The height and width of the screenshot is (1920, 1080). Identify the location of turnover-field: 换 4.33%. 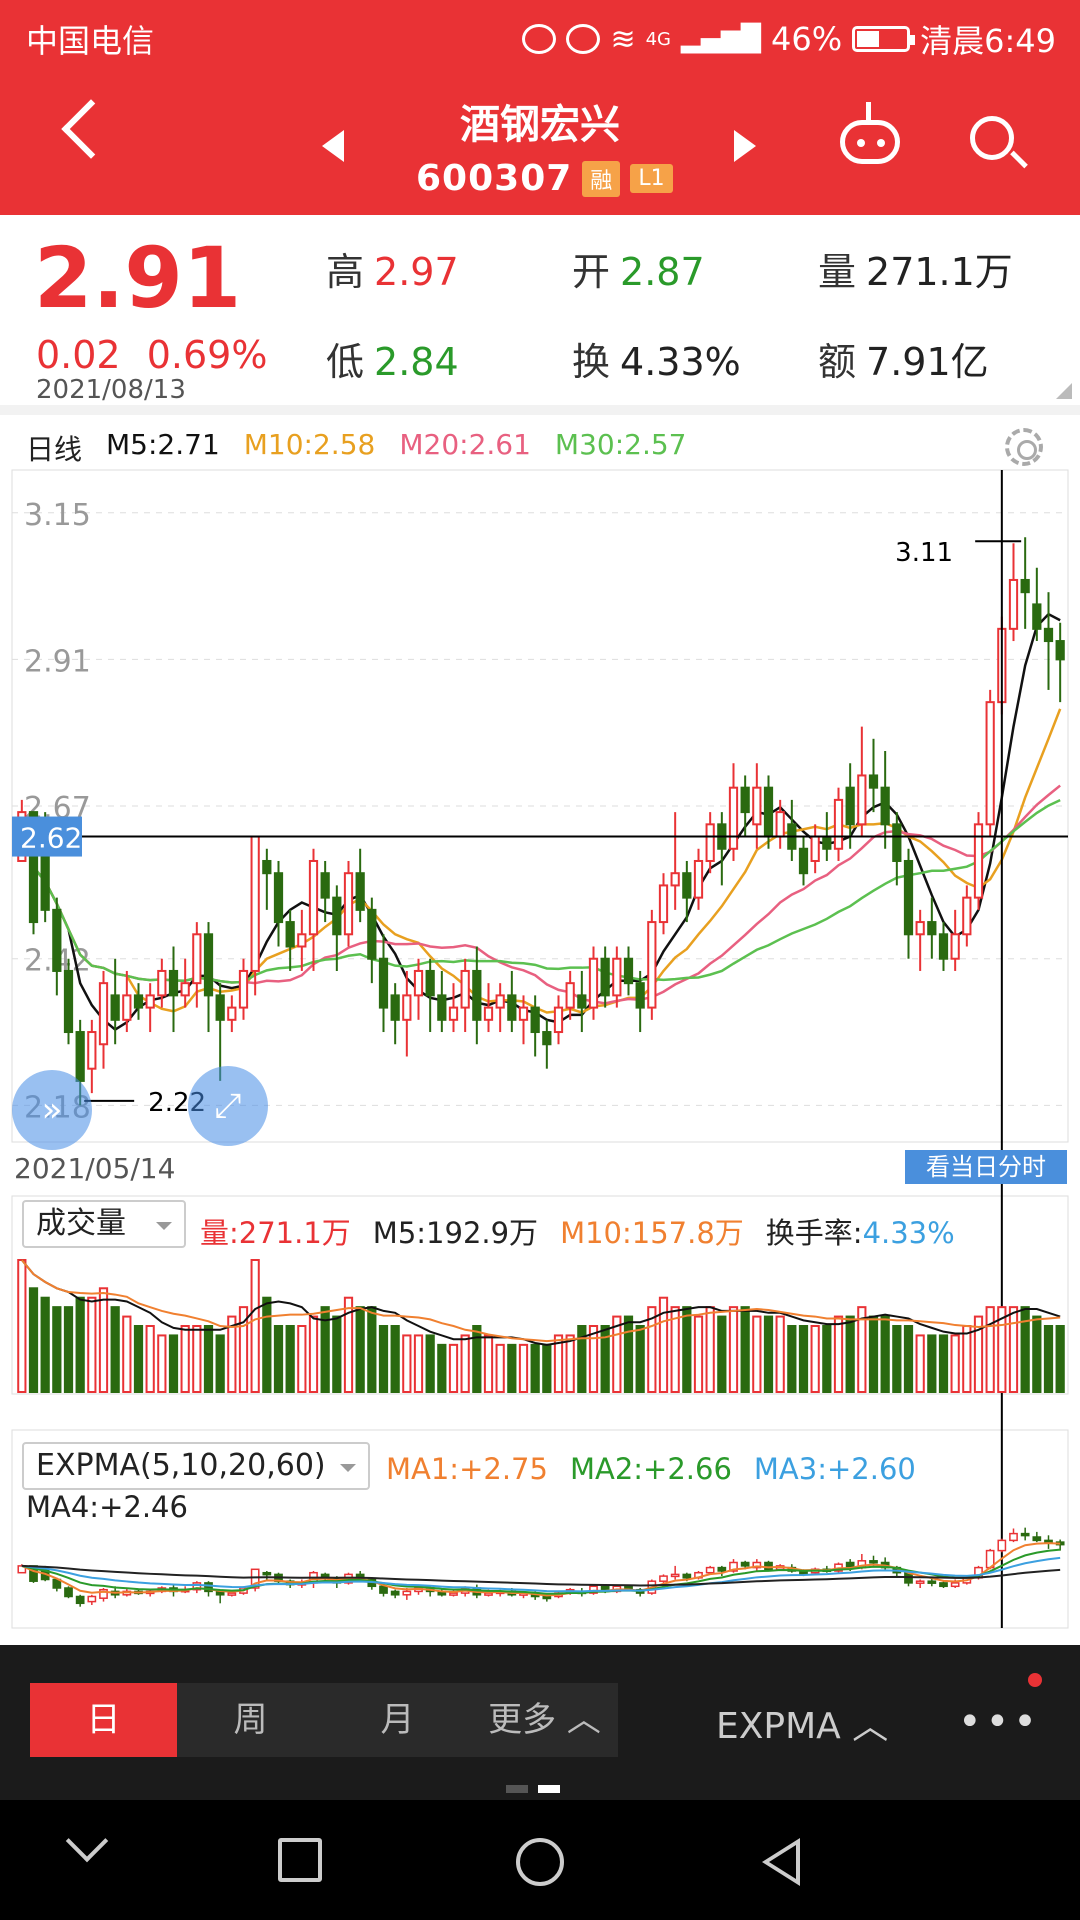
(656, 358).